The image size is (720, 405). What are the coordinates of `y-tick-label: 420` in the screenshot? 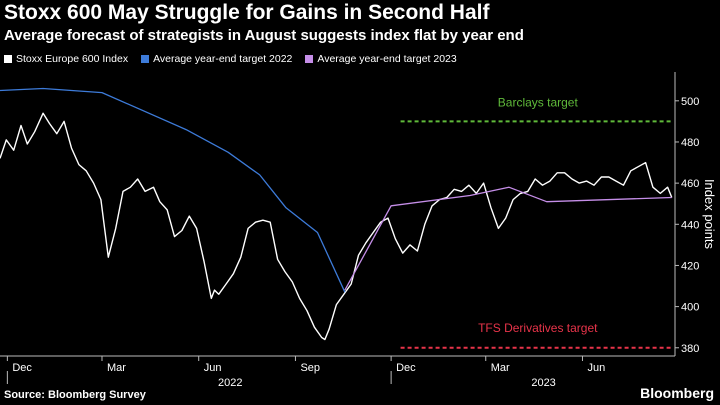 It's located at (690, 266).